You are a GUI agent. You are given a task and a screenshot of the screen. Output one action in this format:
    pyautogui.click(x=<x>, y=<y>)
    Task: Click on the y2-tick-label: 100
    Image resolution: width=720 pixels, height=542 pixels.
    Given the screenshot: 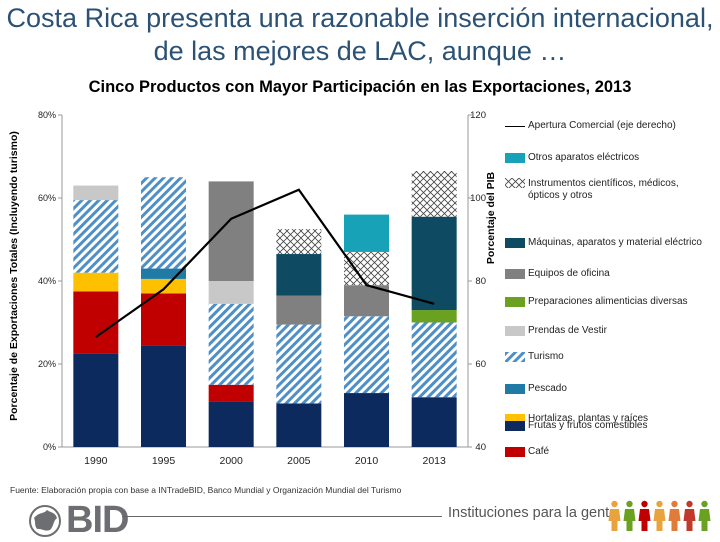 What is the action you would take?
    pyautogui.click(x=478, y=198)
    